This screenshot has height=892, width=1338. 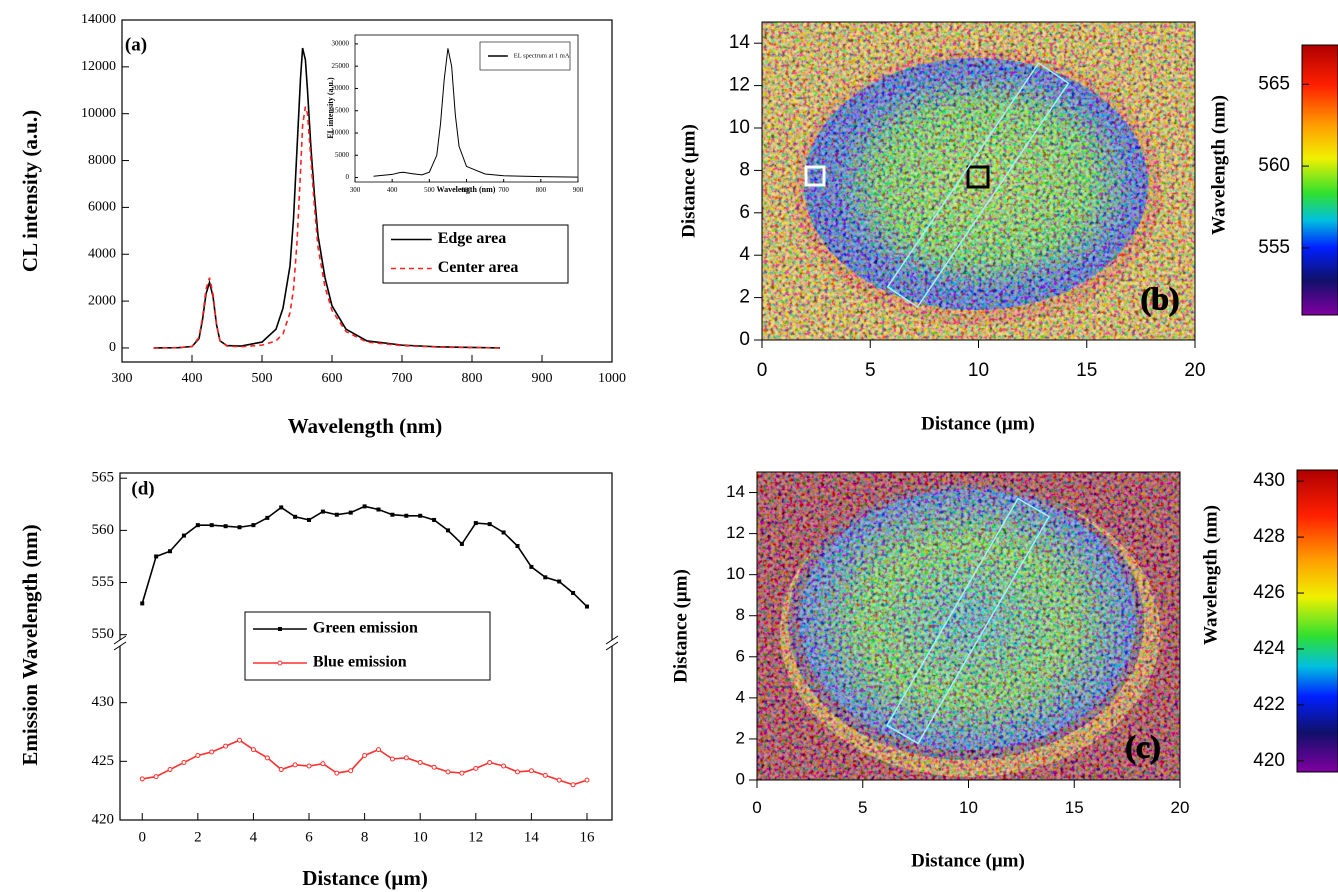 I want to click on map-texture, so click(x=978, y=181).